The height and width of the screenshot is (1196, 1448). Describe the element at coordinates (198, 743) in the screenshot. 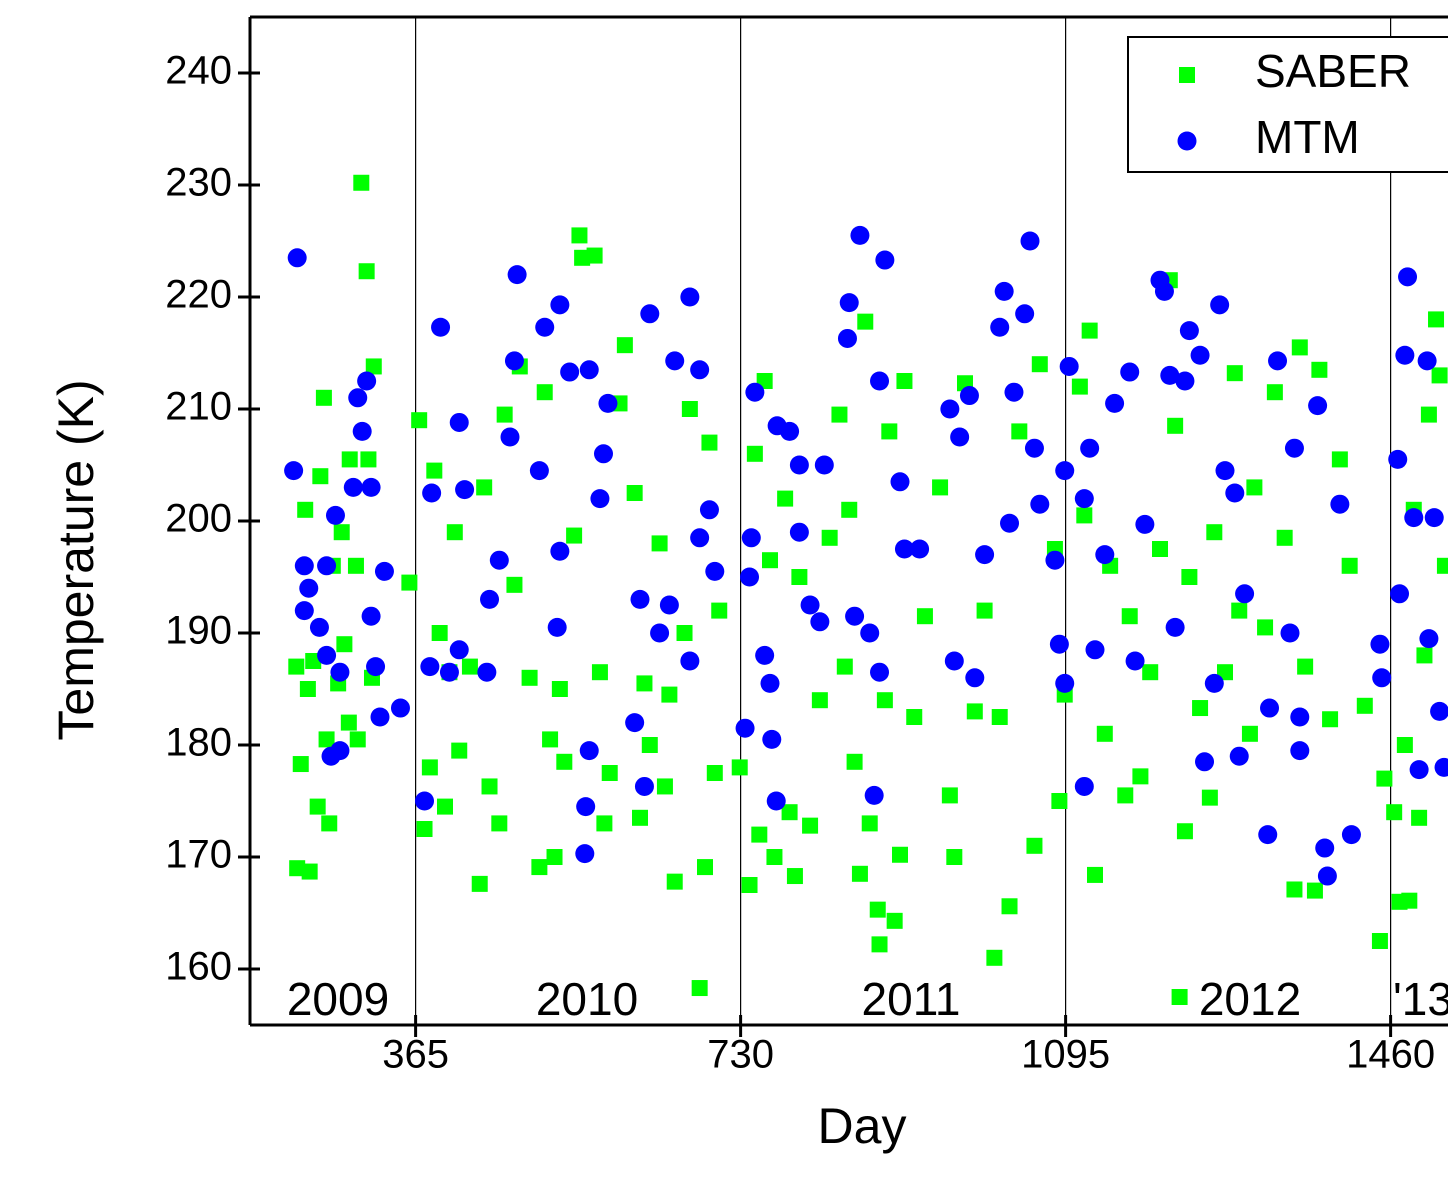

I see `y-tick-label: 180` at that location.